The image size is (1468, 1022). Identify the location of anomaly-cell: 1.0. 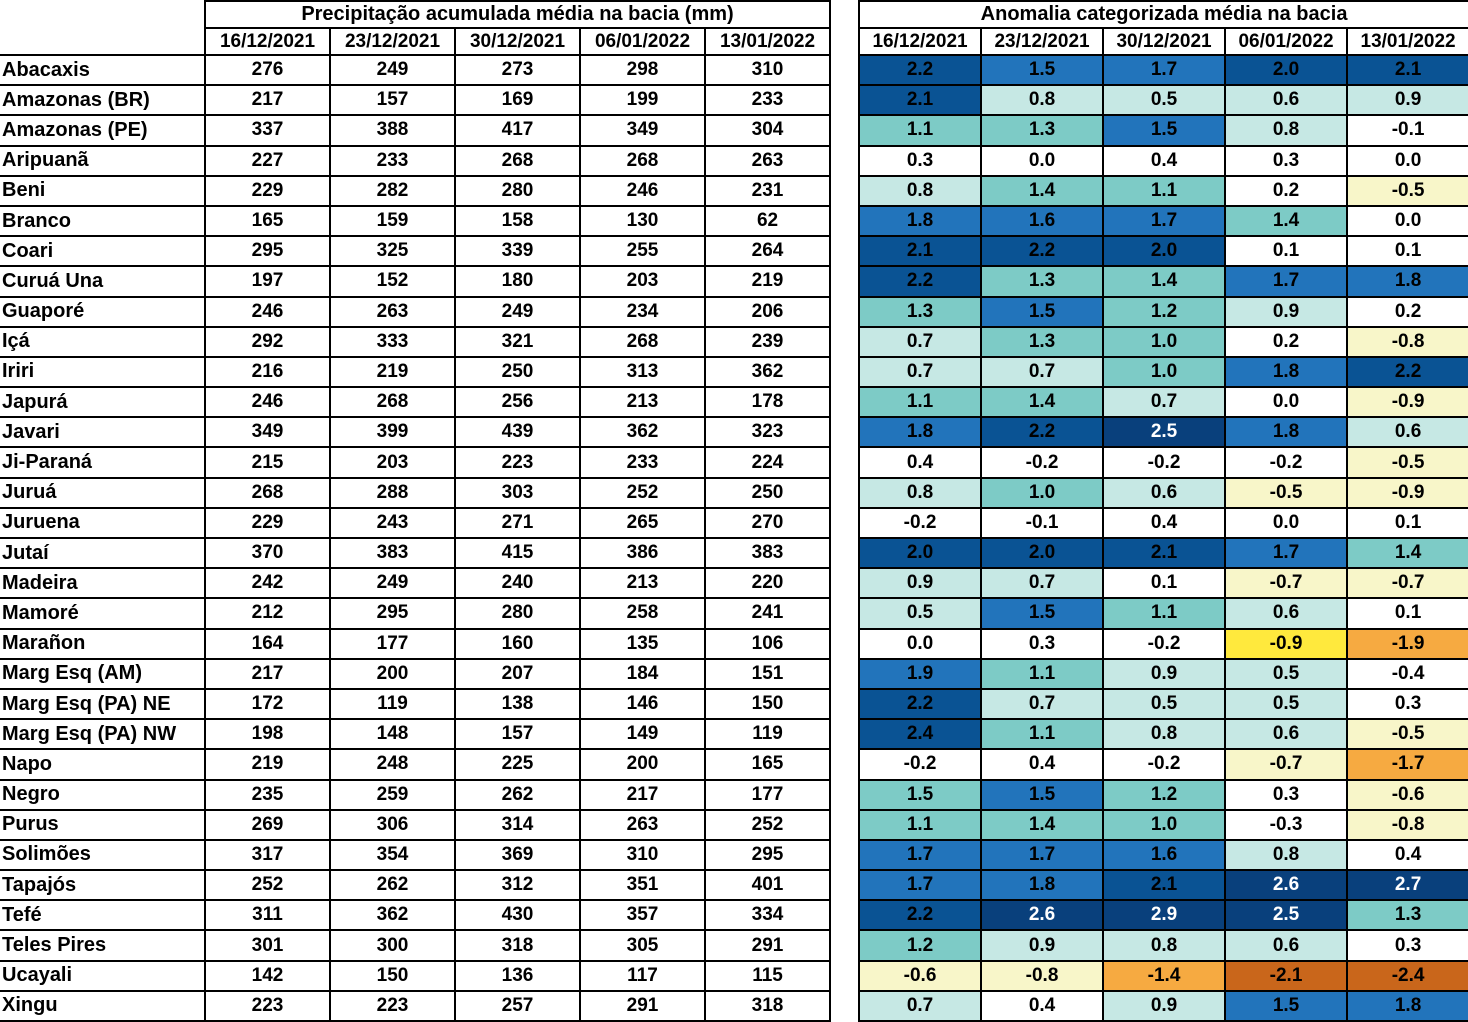
(1164, 824).